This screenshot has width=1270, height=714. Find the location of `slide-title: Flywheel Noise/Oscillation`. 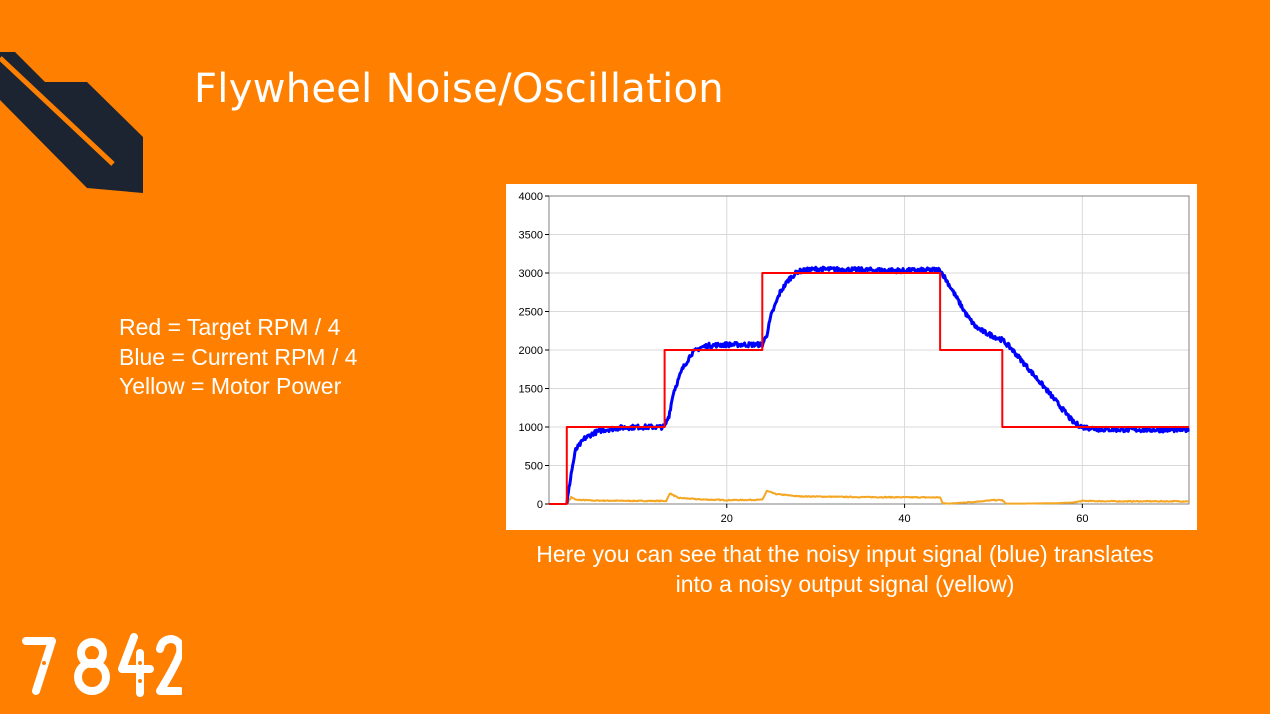

slide-title: Flywheel Noise/Oscillation is located at coordinates (459, 89).